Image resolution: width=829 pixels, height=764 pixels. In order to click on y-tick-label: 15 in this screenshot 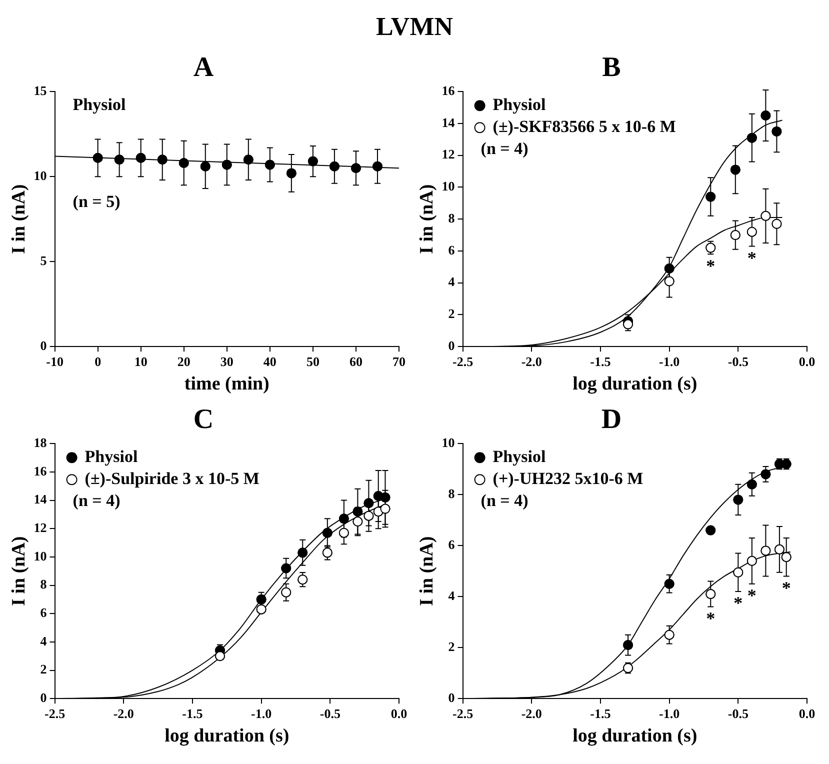, I will do `click(41, 90)`.